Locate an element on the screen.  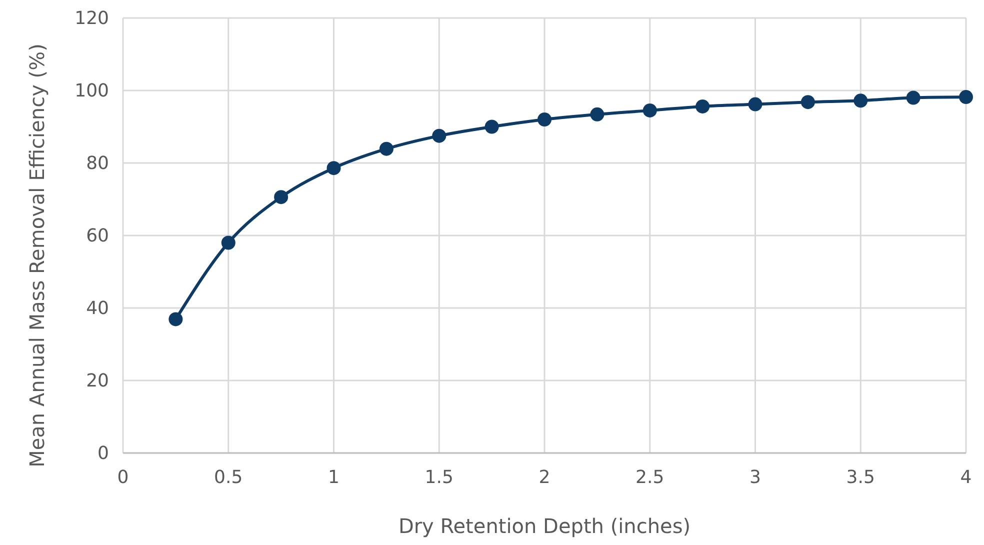
x-tick-label: 0.5 is located at coordinates (228, 477).